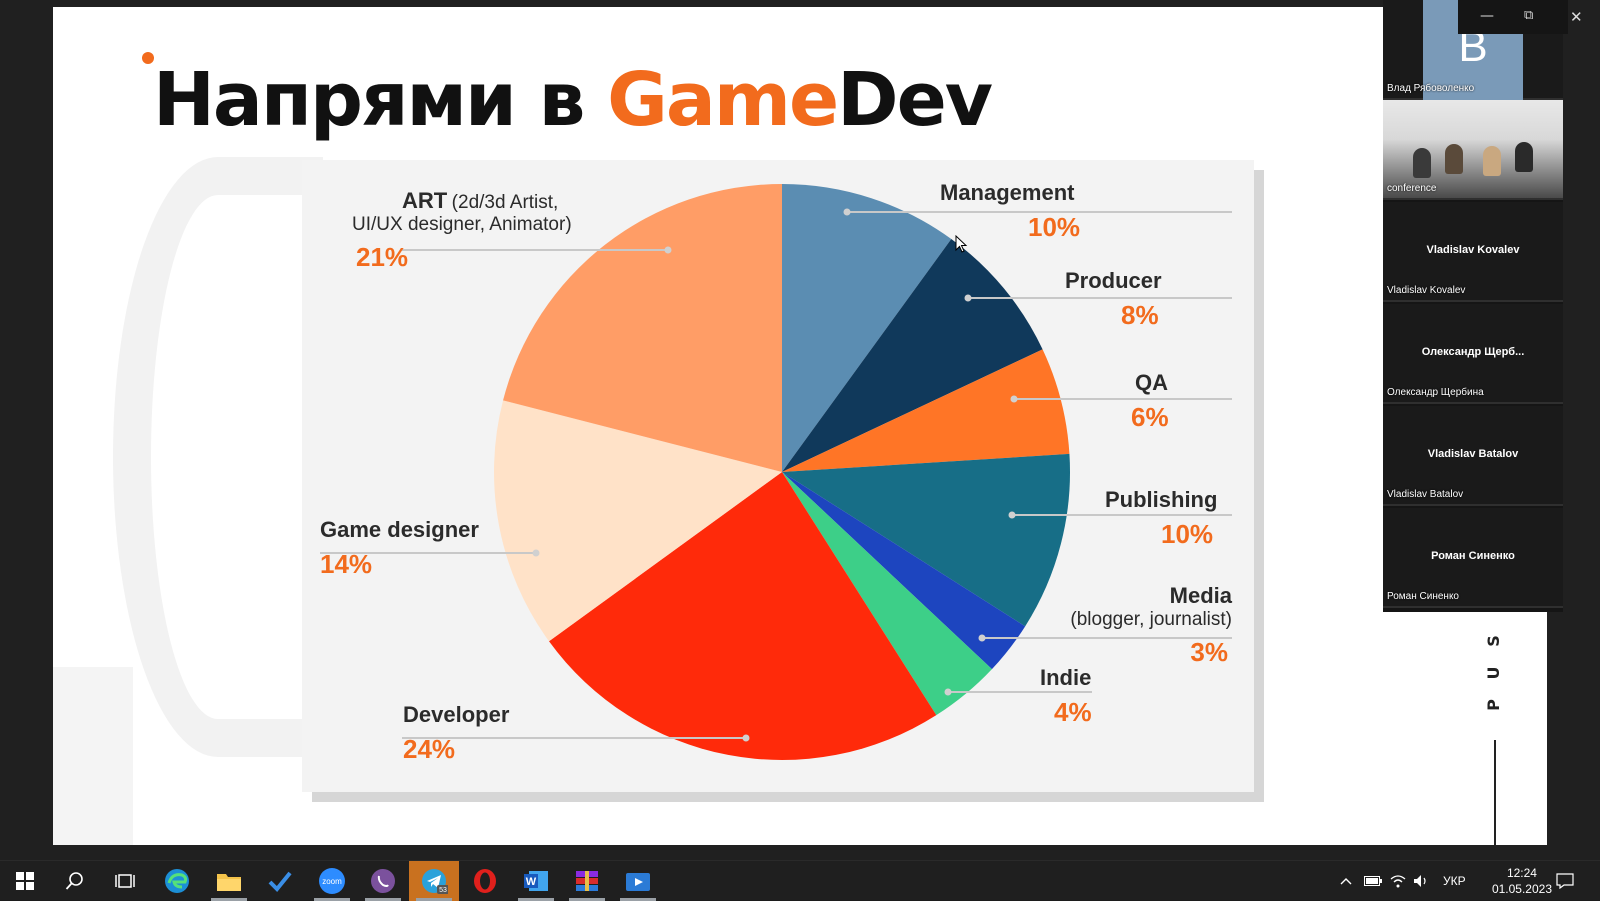  Describe the element at coordinates (1010, 211) in the screenshot. I see `label-management: Management 10%` at that location.